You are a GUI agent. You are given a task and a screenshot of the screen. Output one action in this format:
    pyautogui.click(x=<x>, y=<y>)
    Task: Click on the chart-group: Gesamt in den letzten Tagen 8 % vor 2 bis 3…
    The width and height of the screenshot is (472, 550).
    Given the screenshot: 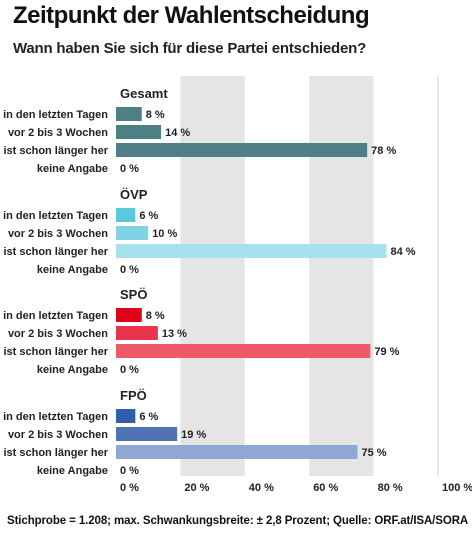 What is the action you would take?
    pyautogui.click(x=199, y=130)
    